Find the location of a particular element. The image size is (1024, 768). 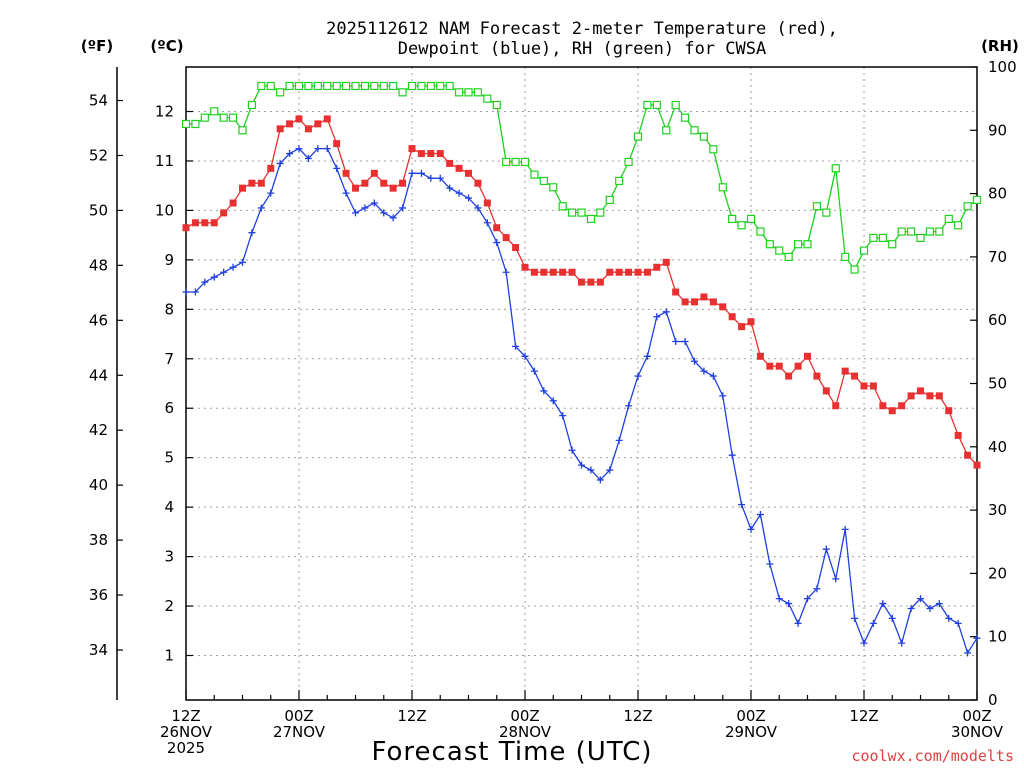

time-tick-label: 00Z is located at coordinates (976, 716).